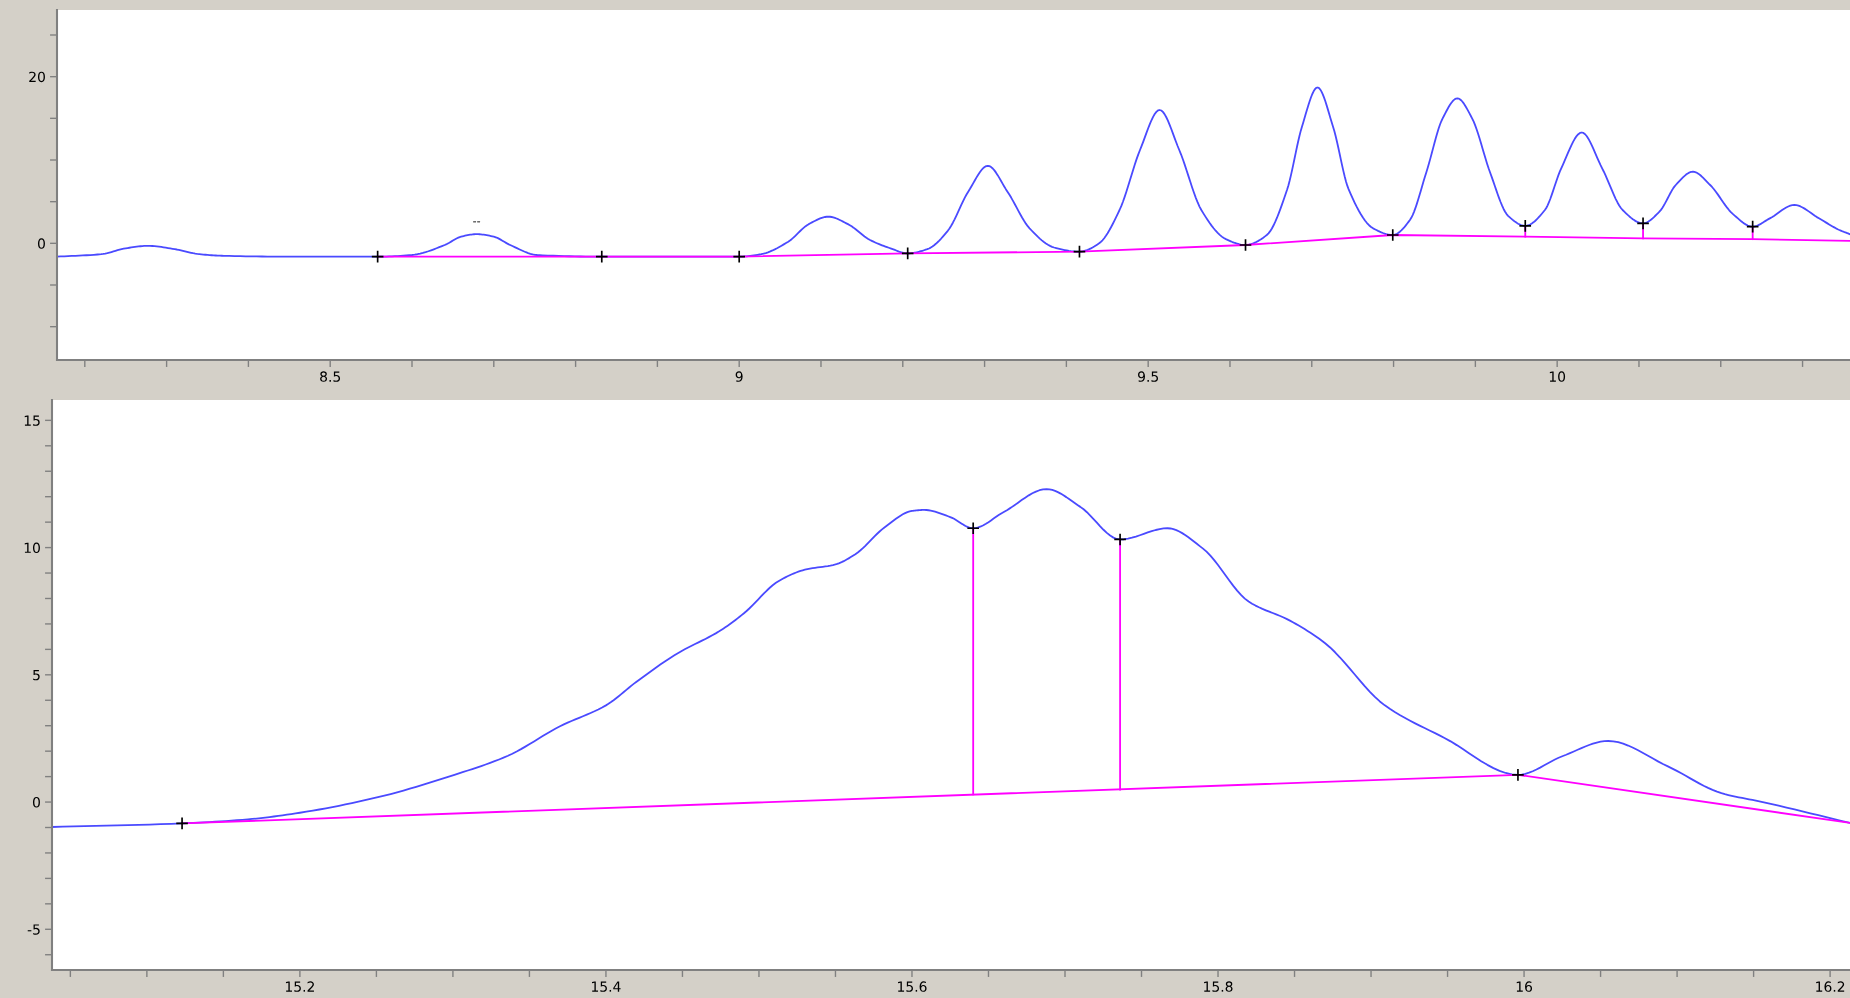  What do you see at coordinates (912, 986) in the screenshot?
I see `x-tick-label: 15.6` at bounding box center [912, 986].